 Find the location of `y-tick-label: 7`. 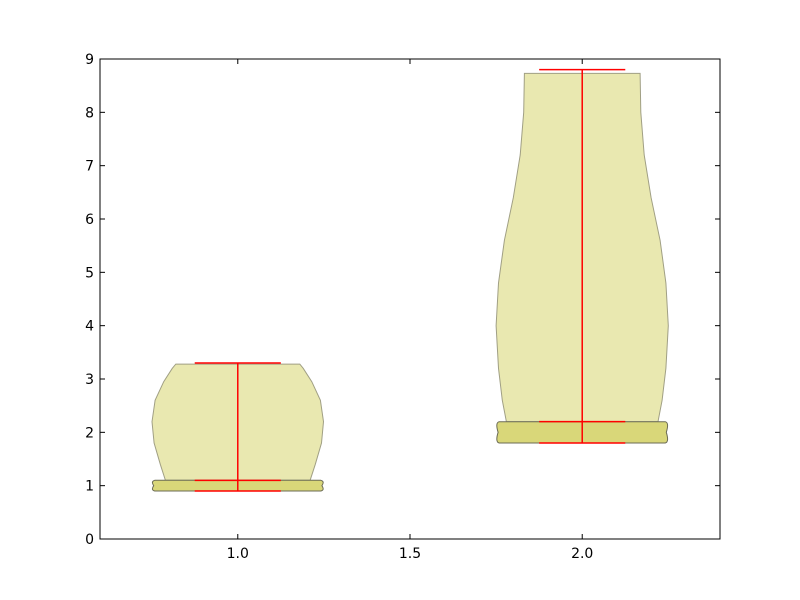

y-tick-label: 7 is located at coordinates (89, 167).